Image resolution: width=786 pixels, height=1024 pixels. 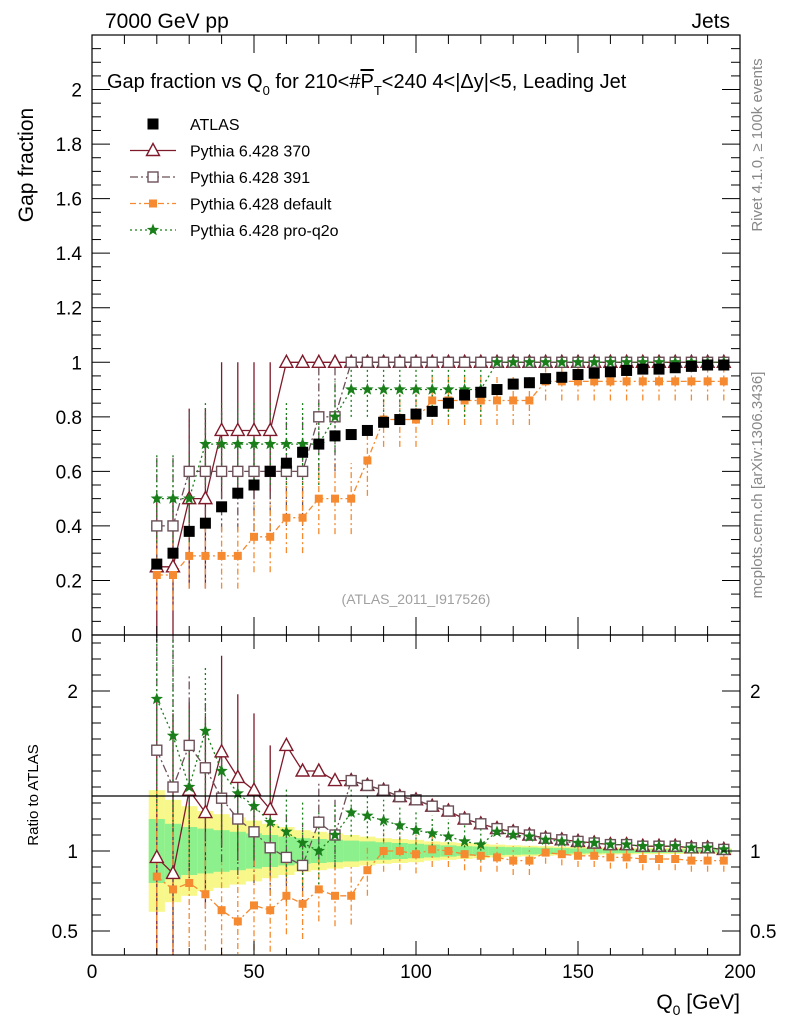 I want to click on y-tick-label-main: 1.4, so click(x=69, y=254).